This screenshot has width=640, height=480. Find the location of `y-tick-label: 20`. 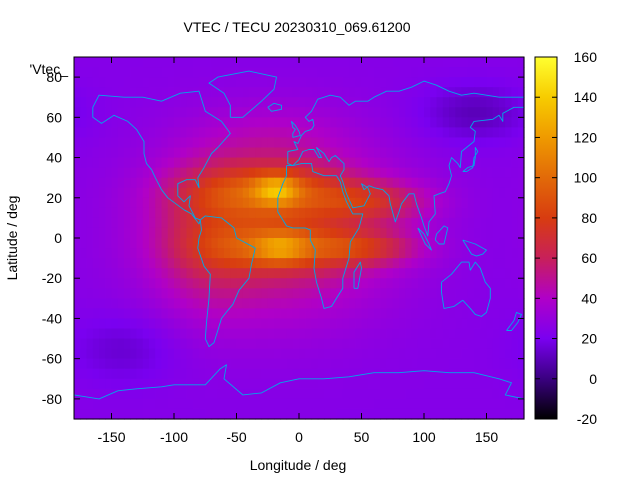

y-tick-label: 20 is located at coordinates (54, 198).